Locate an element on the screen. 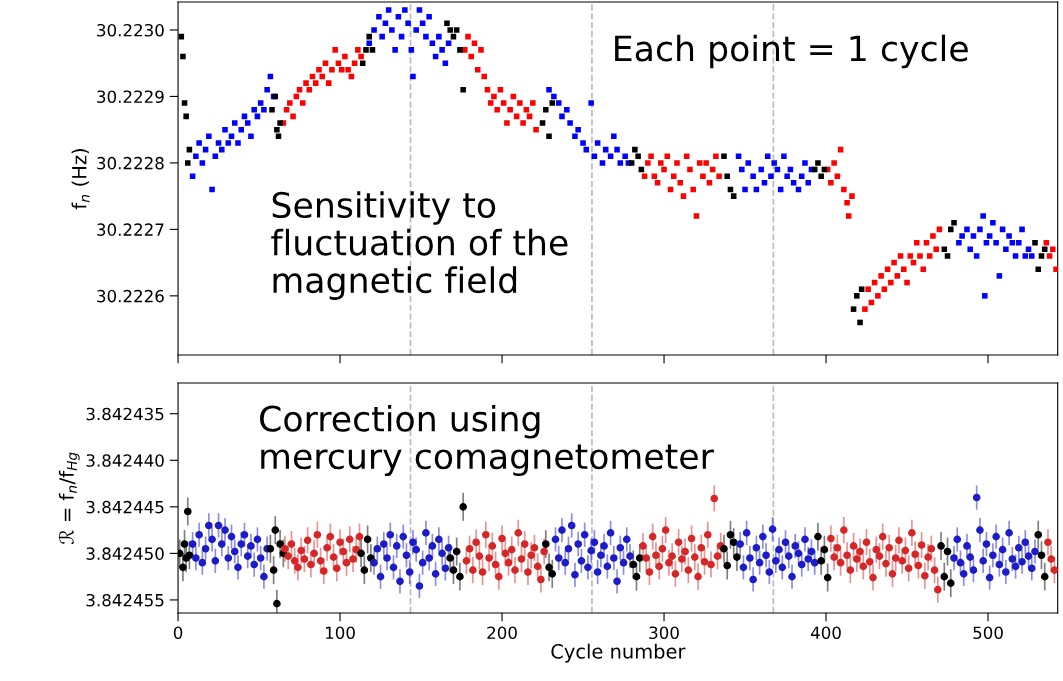  y-tick-label: 3.842435 is located at coordinates (125, 414).